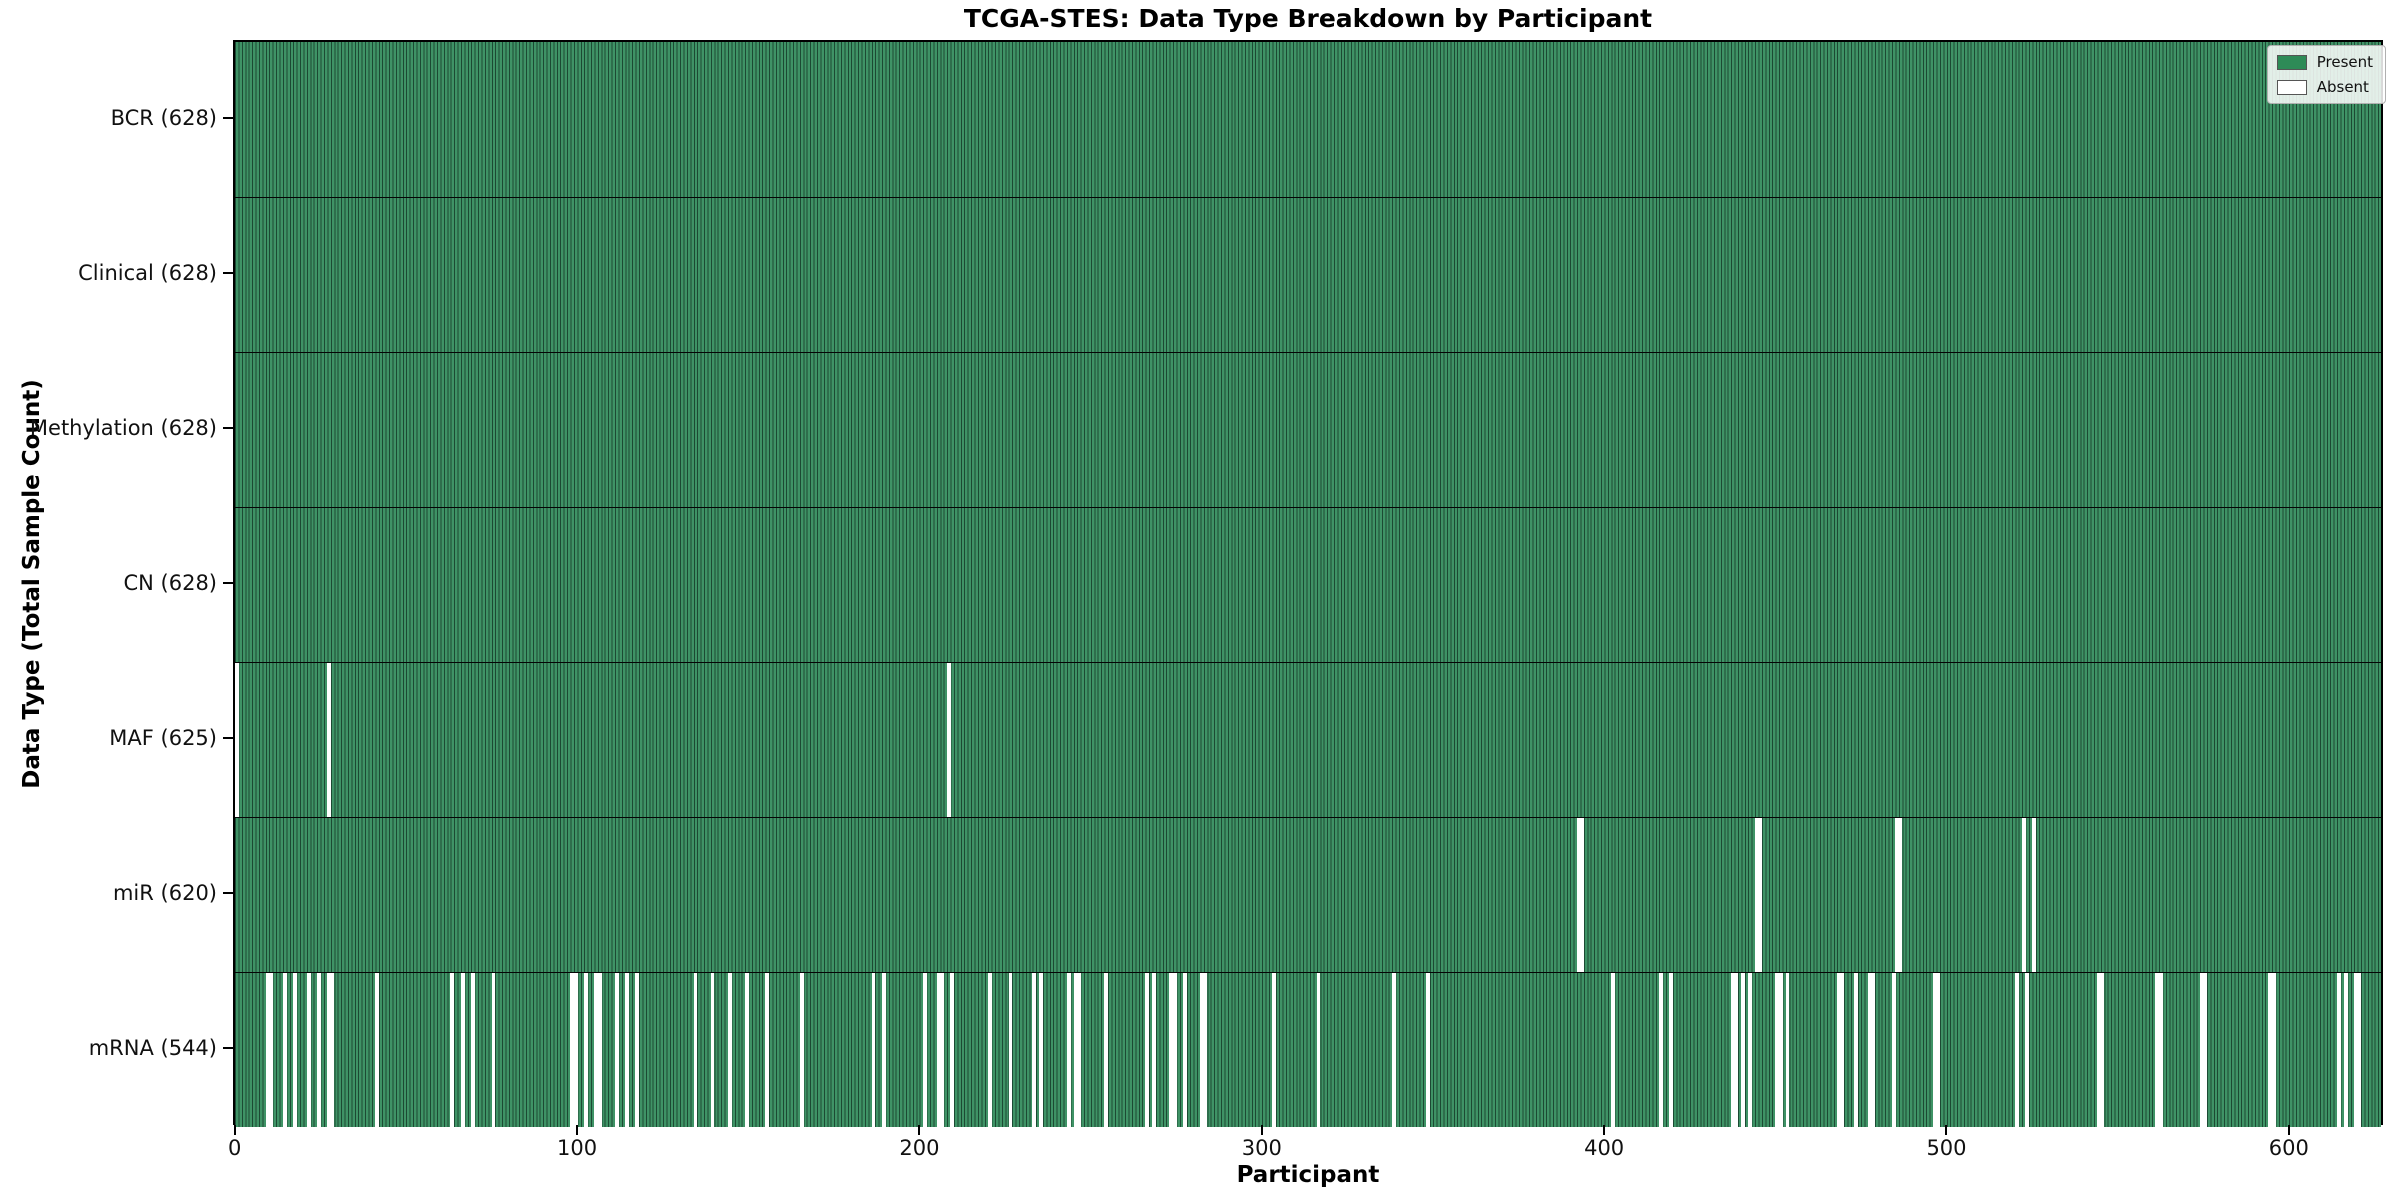 The height and width of the screenshot is (1200, 2400). I want to click on x-tick-label: 0, so click(235, 1148).